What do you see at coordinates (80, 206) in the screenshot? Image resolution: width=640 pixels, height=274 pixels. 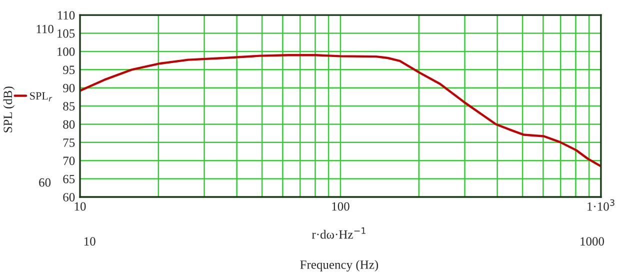 I see `x-tick-label: 10` at bounding box center [80, 206].